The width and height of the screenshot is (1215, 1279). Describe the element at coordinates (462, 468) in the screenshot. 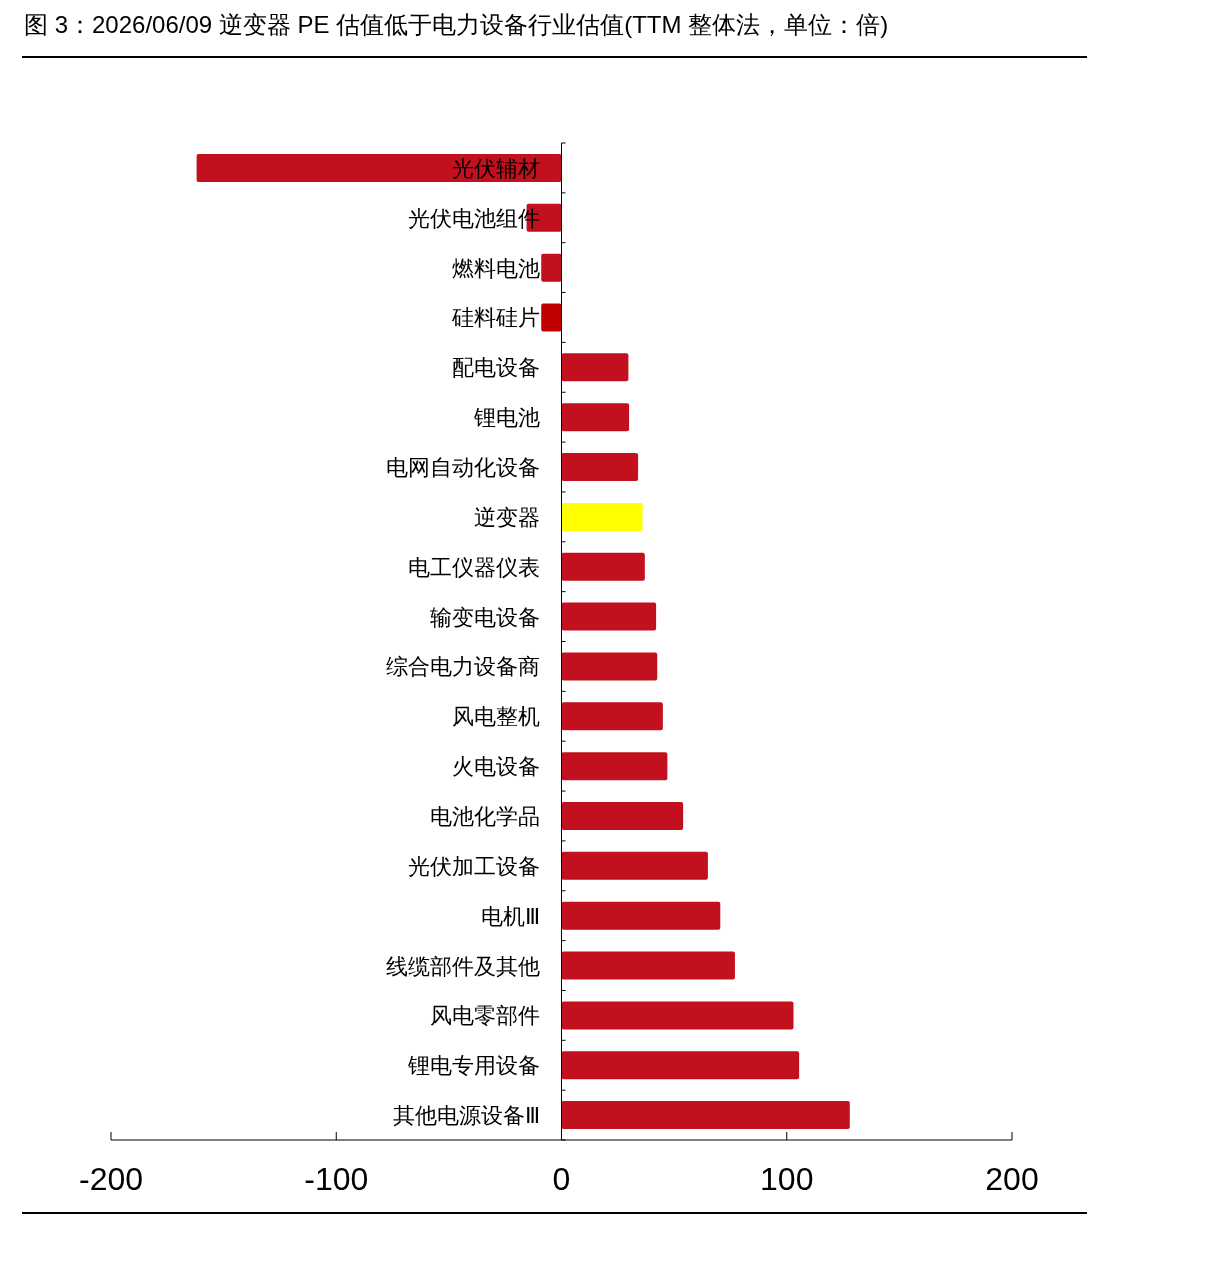

I see `y-tick-label: 电网自动化设备` at that location.